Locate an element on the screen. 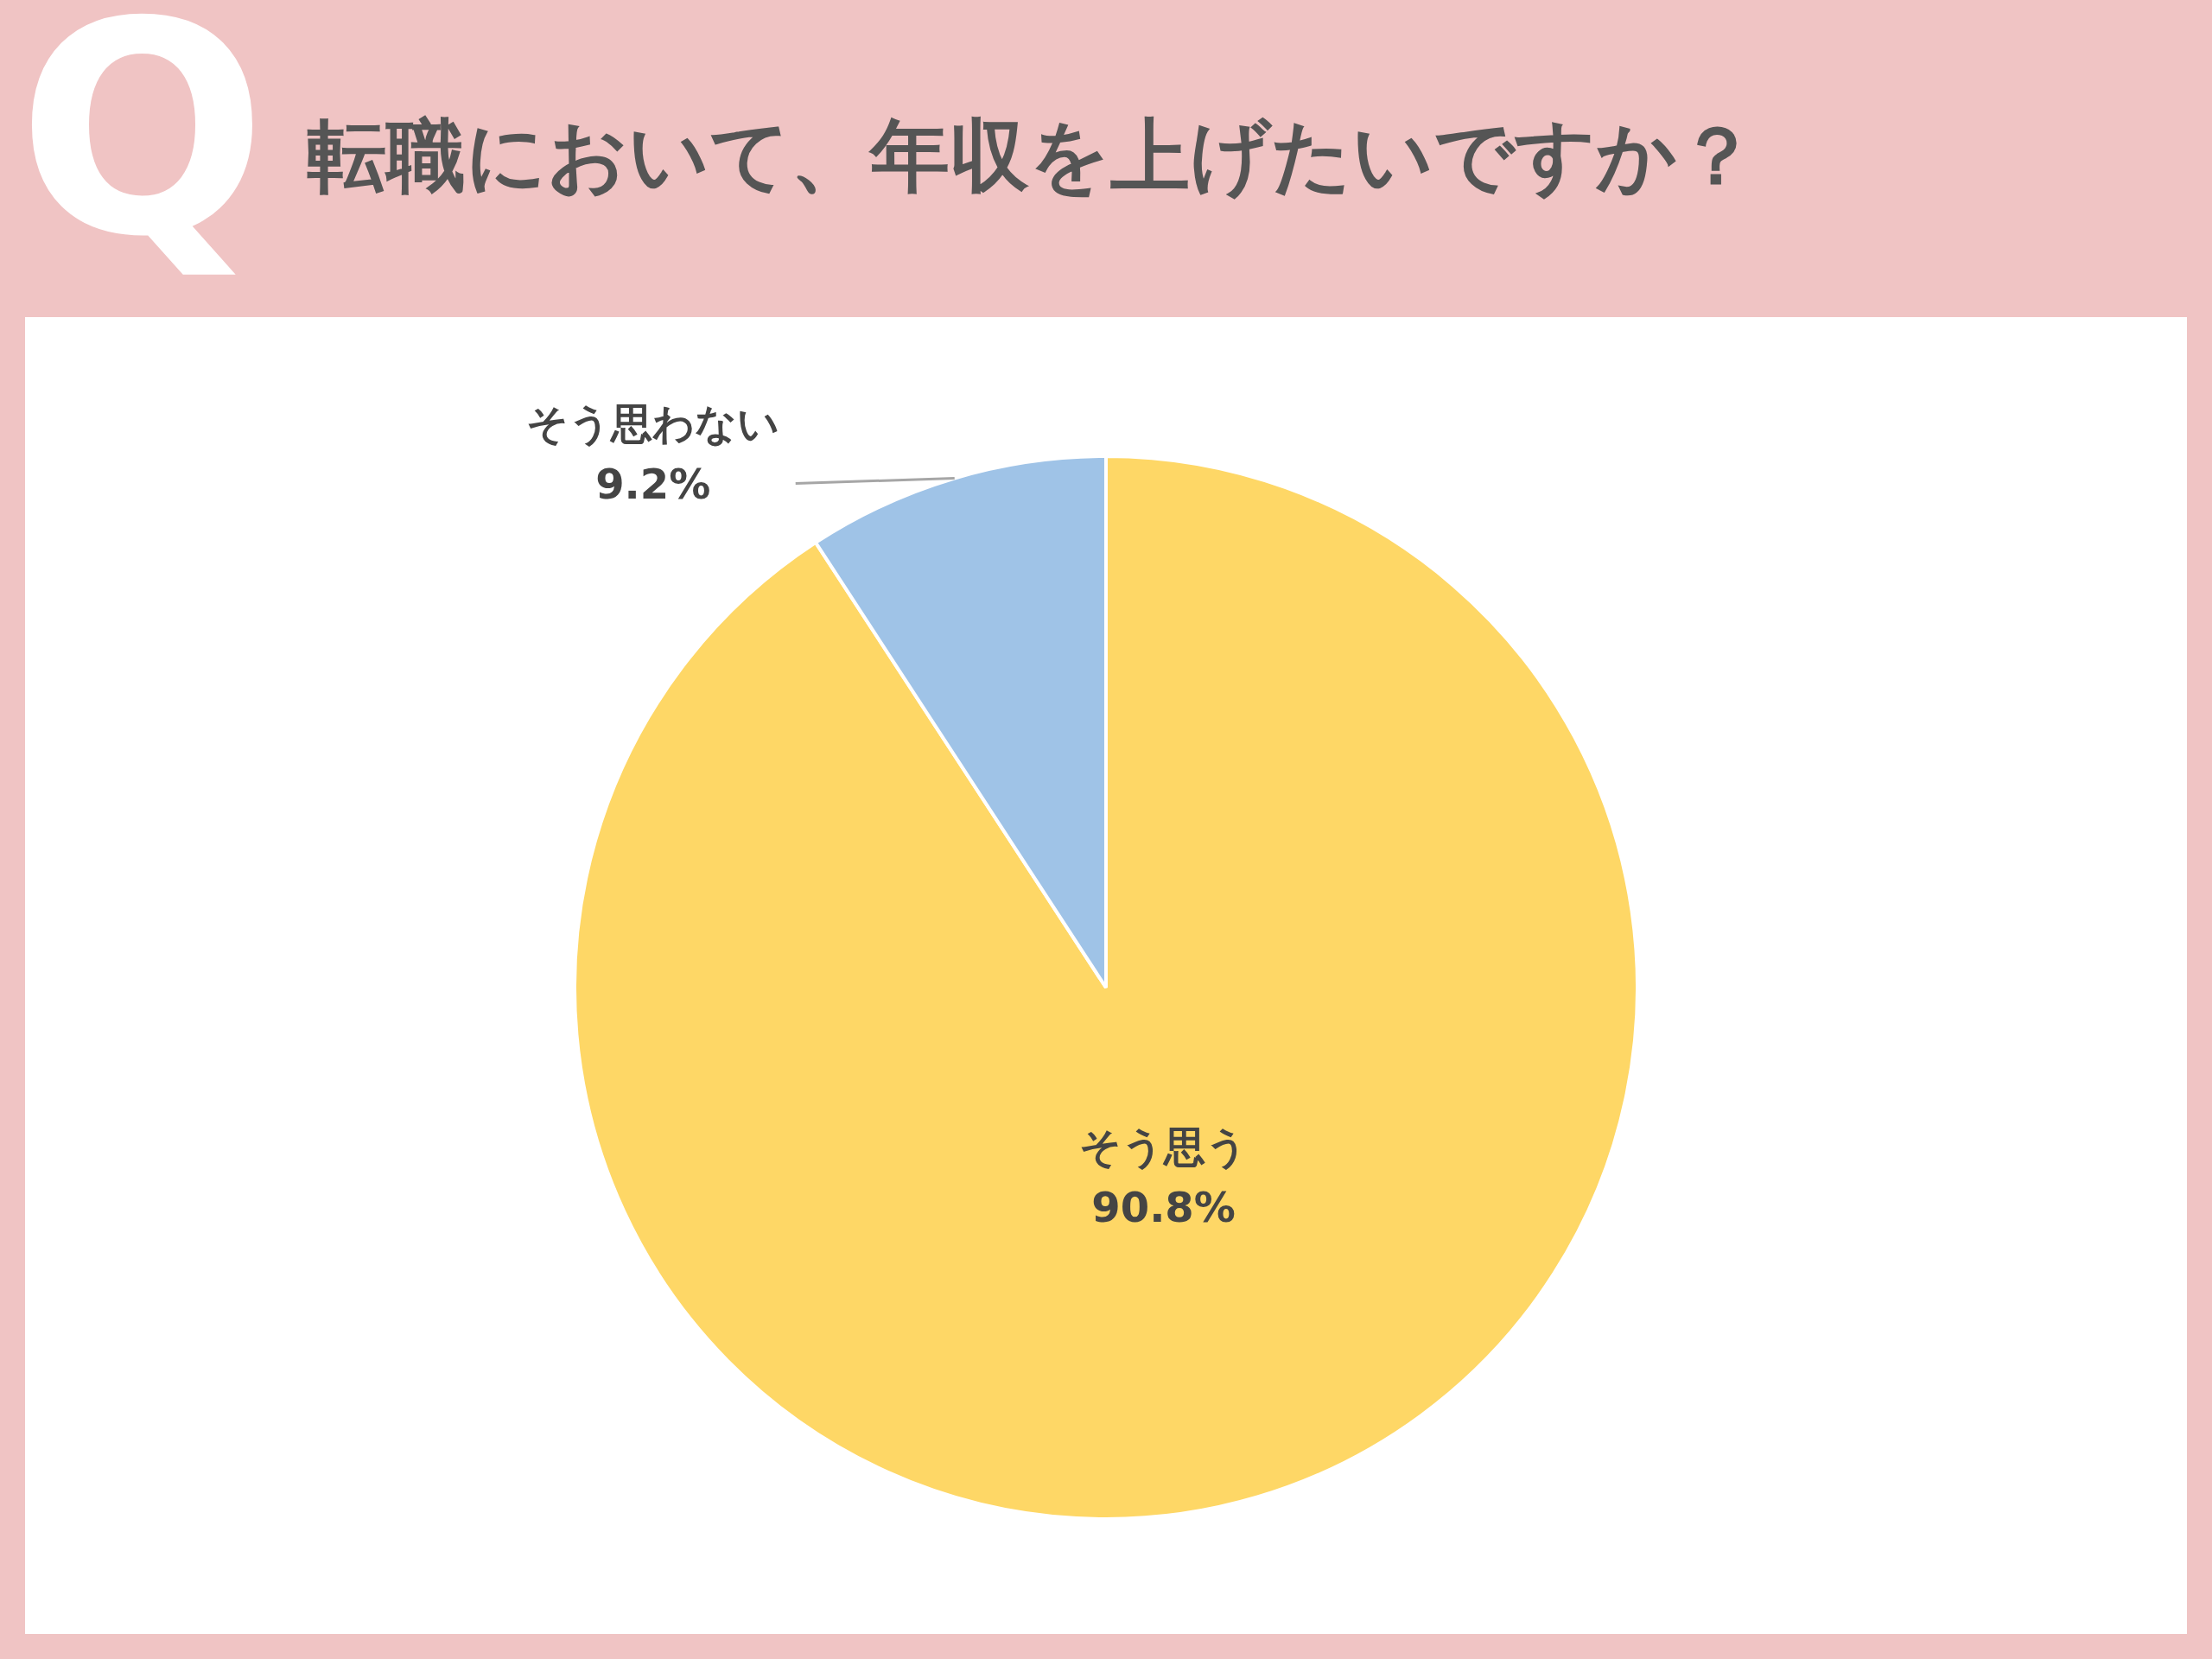 Image resolution: width=2212 pixels, height=1659 pixels. slice-label: そう思わない is located at coordinates (653, 423).